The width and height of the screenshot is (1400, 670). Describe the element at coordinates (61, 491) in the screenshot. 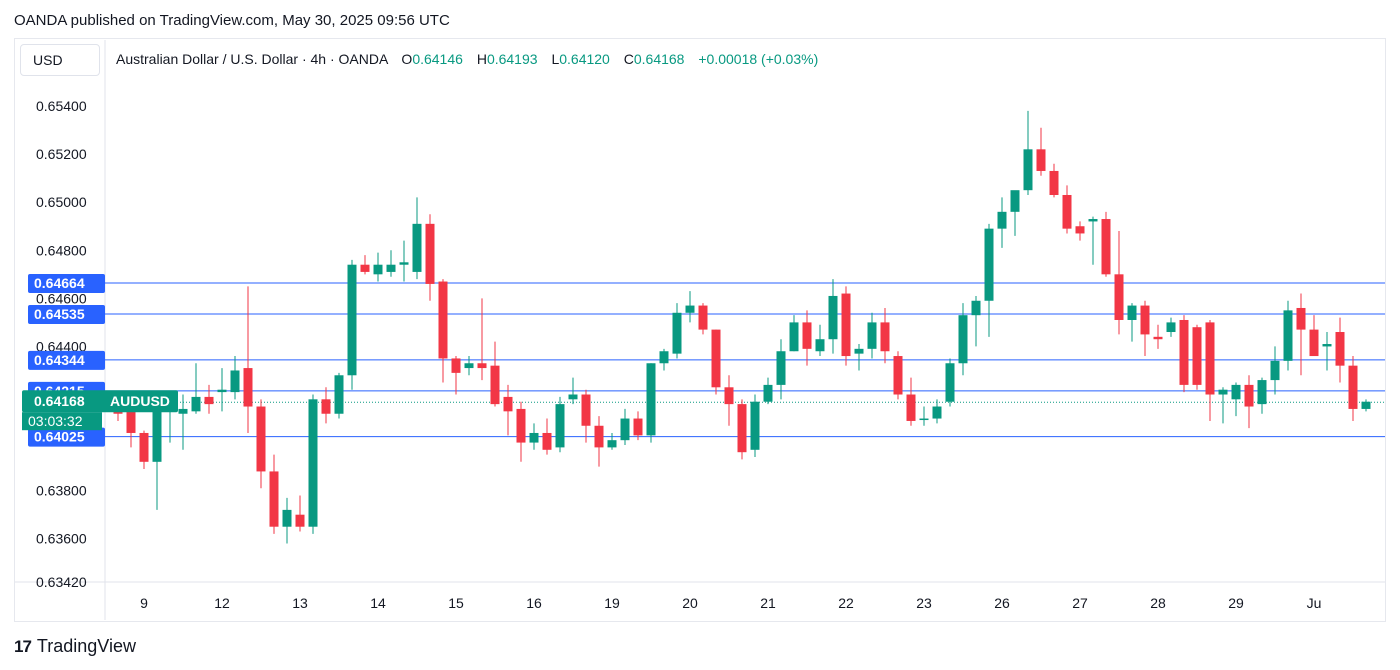

I see `y-tick-label: 0.63800` at that location.